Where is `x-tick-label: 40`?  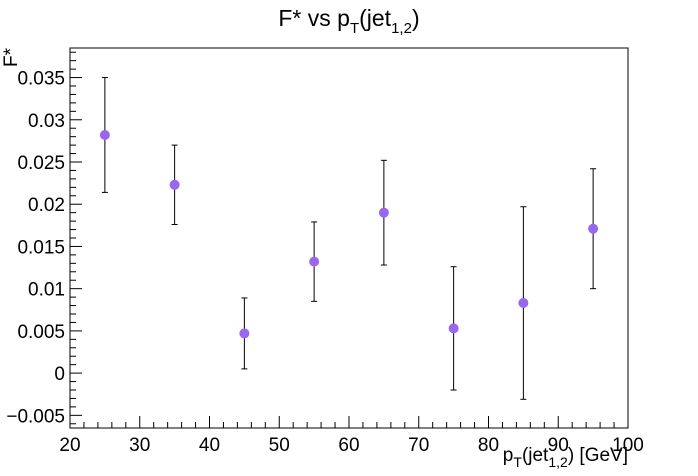
x-tick-label: 40 is located at coordinates (209, 445).